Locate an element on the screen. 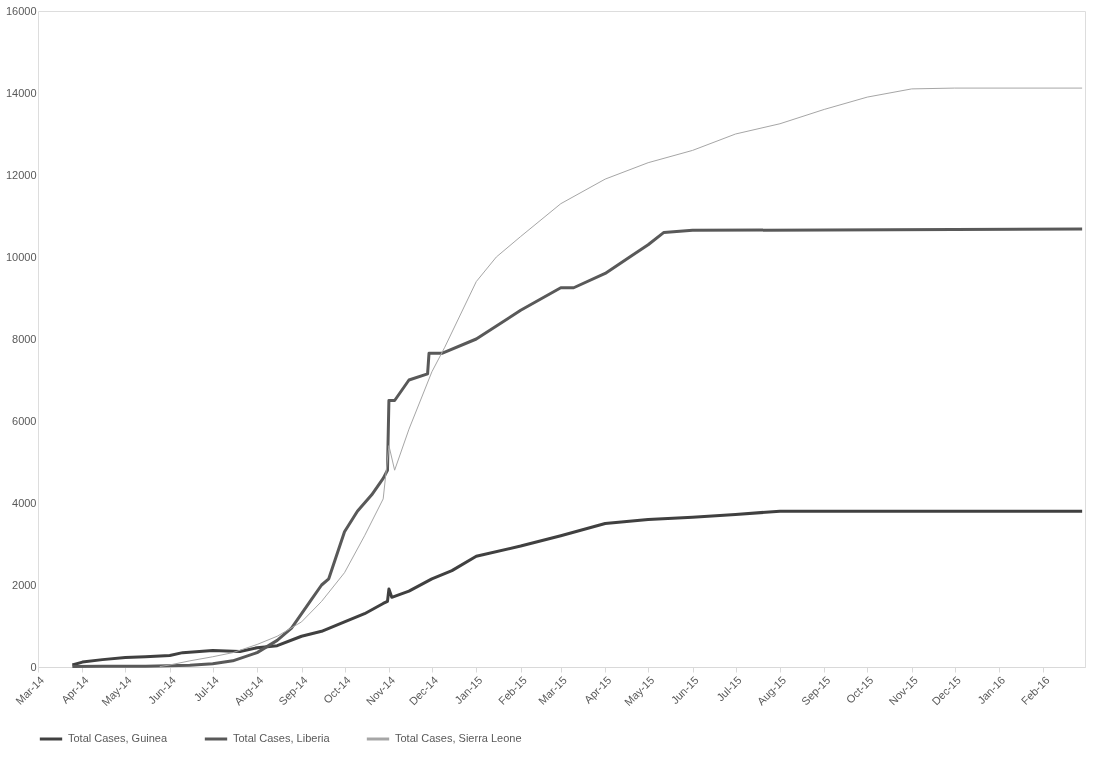  y-tick-label: 0 is located at coordinates (33, 666).